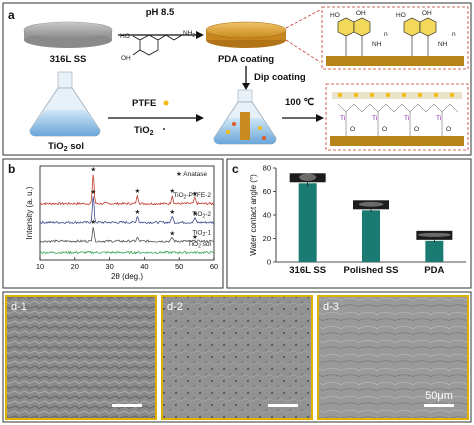  What do you see at coordinates (361, 13) in the screenshot?
I see `pda-oh-left: OH` at bounding box center [361, 13].